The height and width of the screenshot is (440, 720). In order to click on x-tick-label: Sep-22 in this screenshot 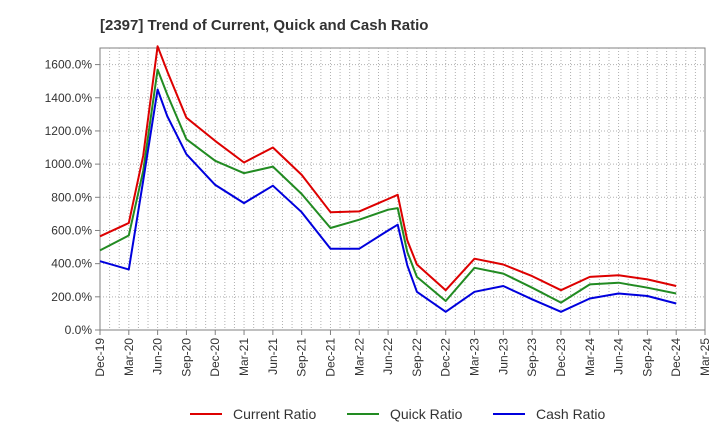, I will do `click(417, 357)`.